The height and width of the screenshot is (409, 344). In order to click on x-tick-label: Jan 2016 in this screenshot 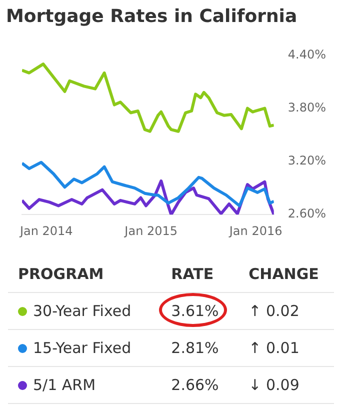, I will do `click(255, 231)`.